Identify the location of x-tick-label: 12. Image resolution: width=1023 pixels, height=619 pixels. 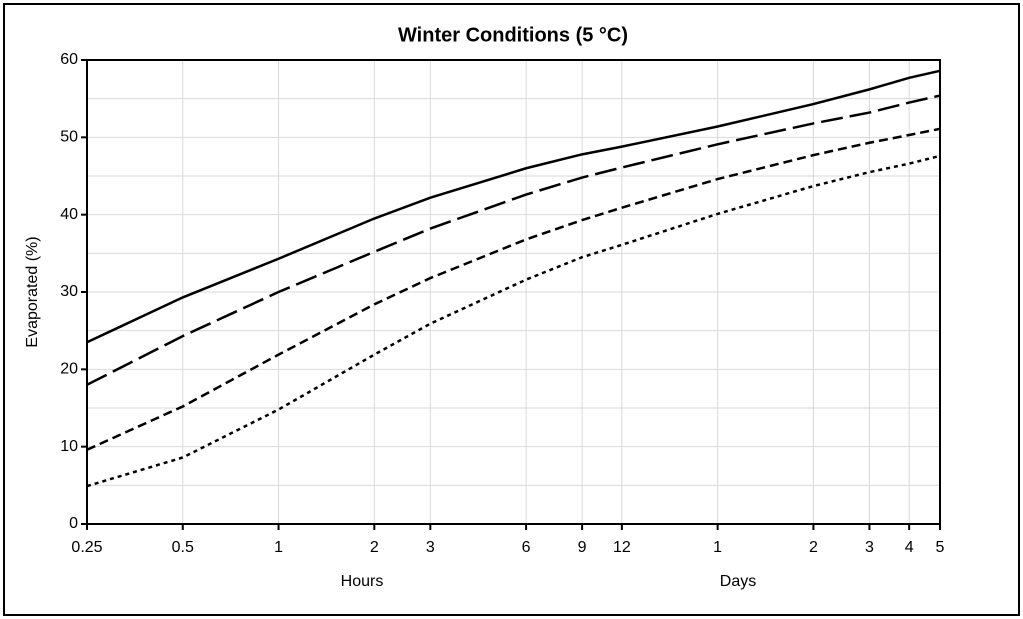
(622, 547).